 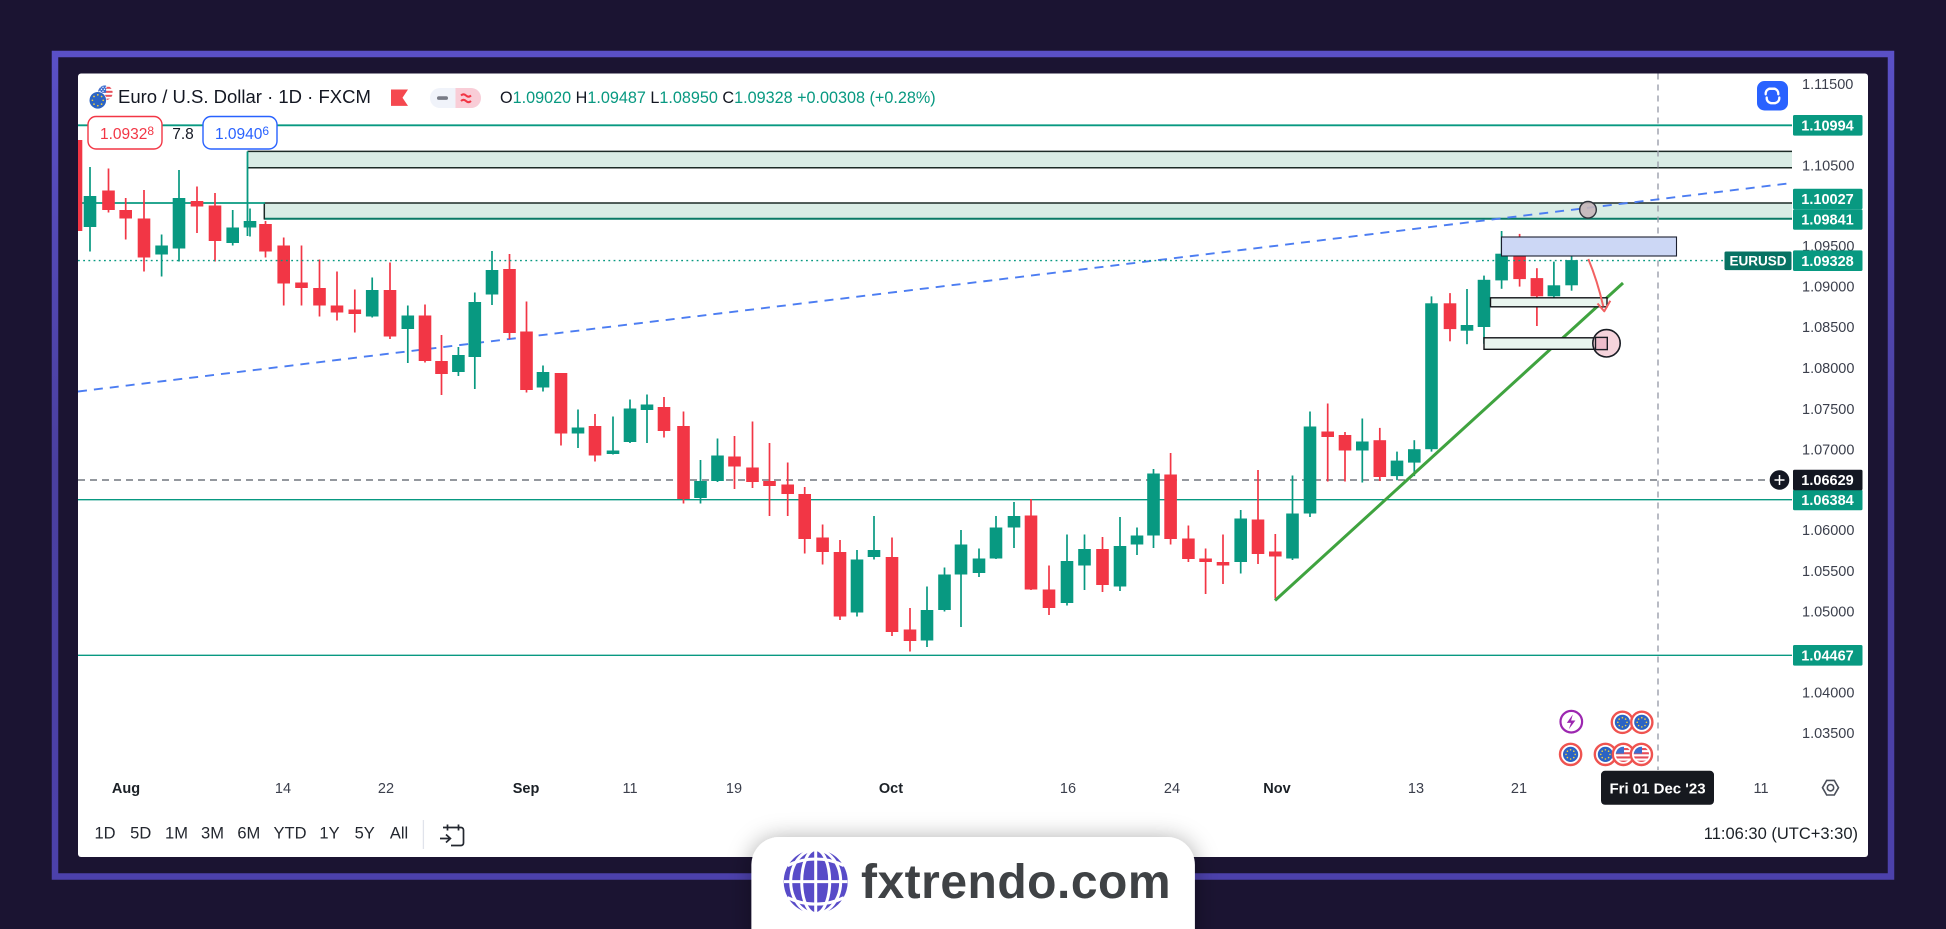 What do you see at coordinates (1828, 167) in the screenshot?
I see `svg-text: 1.10500` at bounding box center [1828, 167].